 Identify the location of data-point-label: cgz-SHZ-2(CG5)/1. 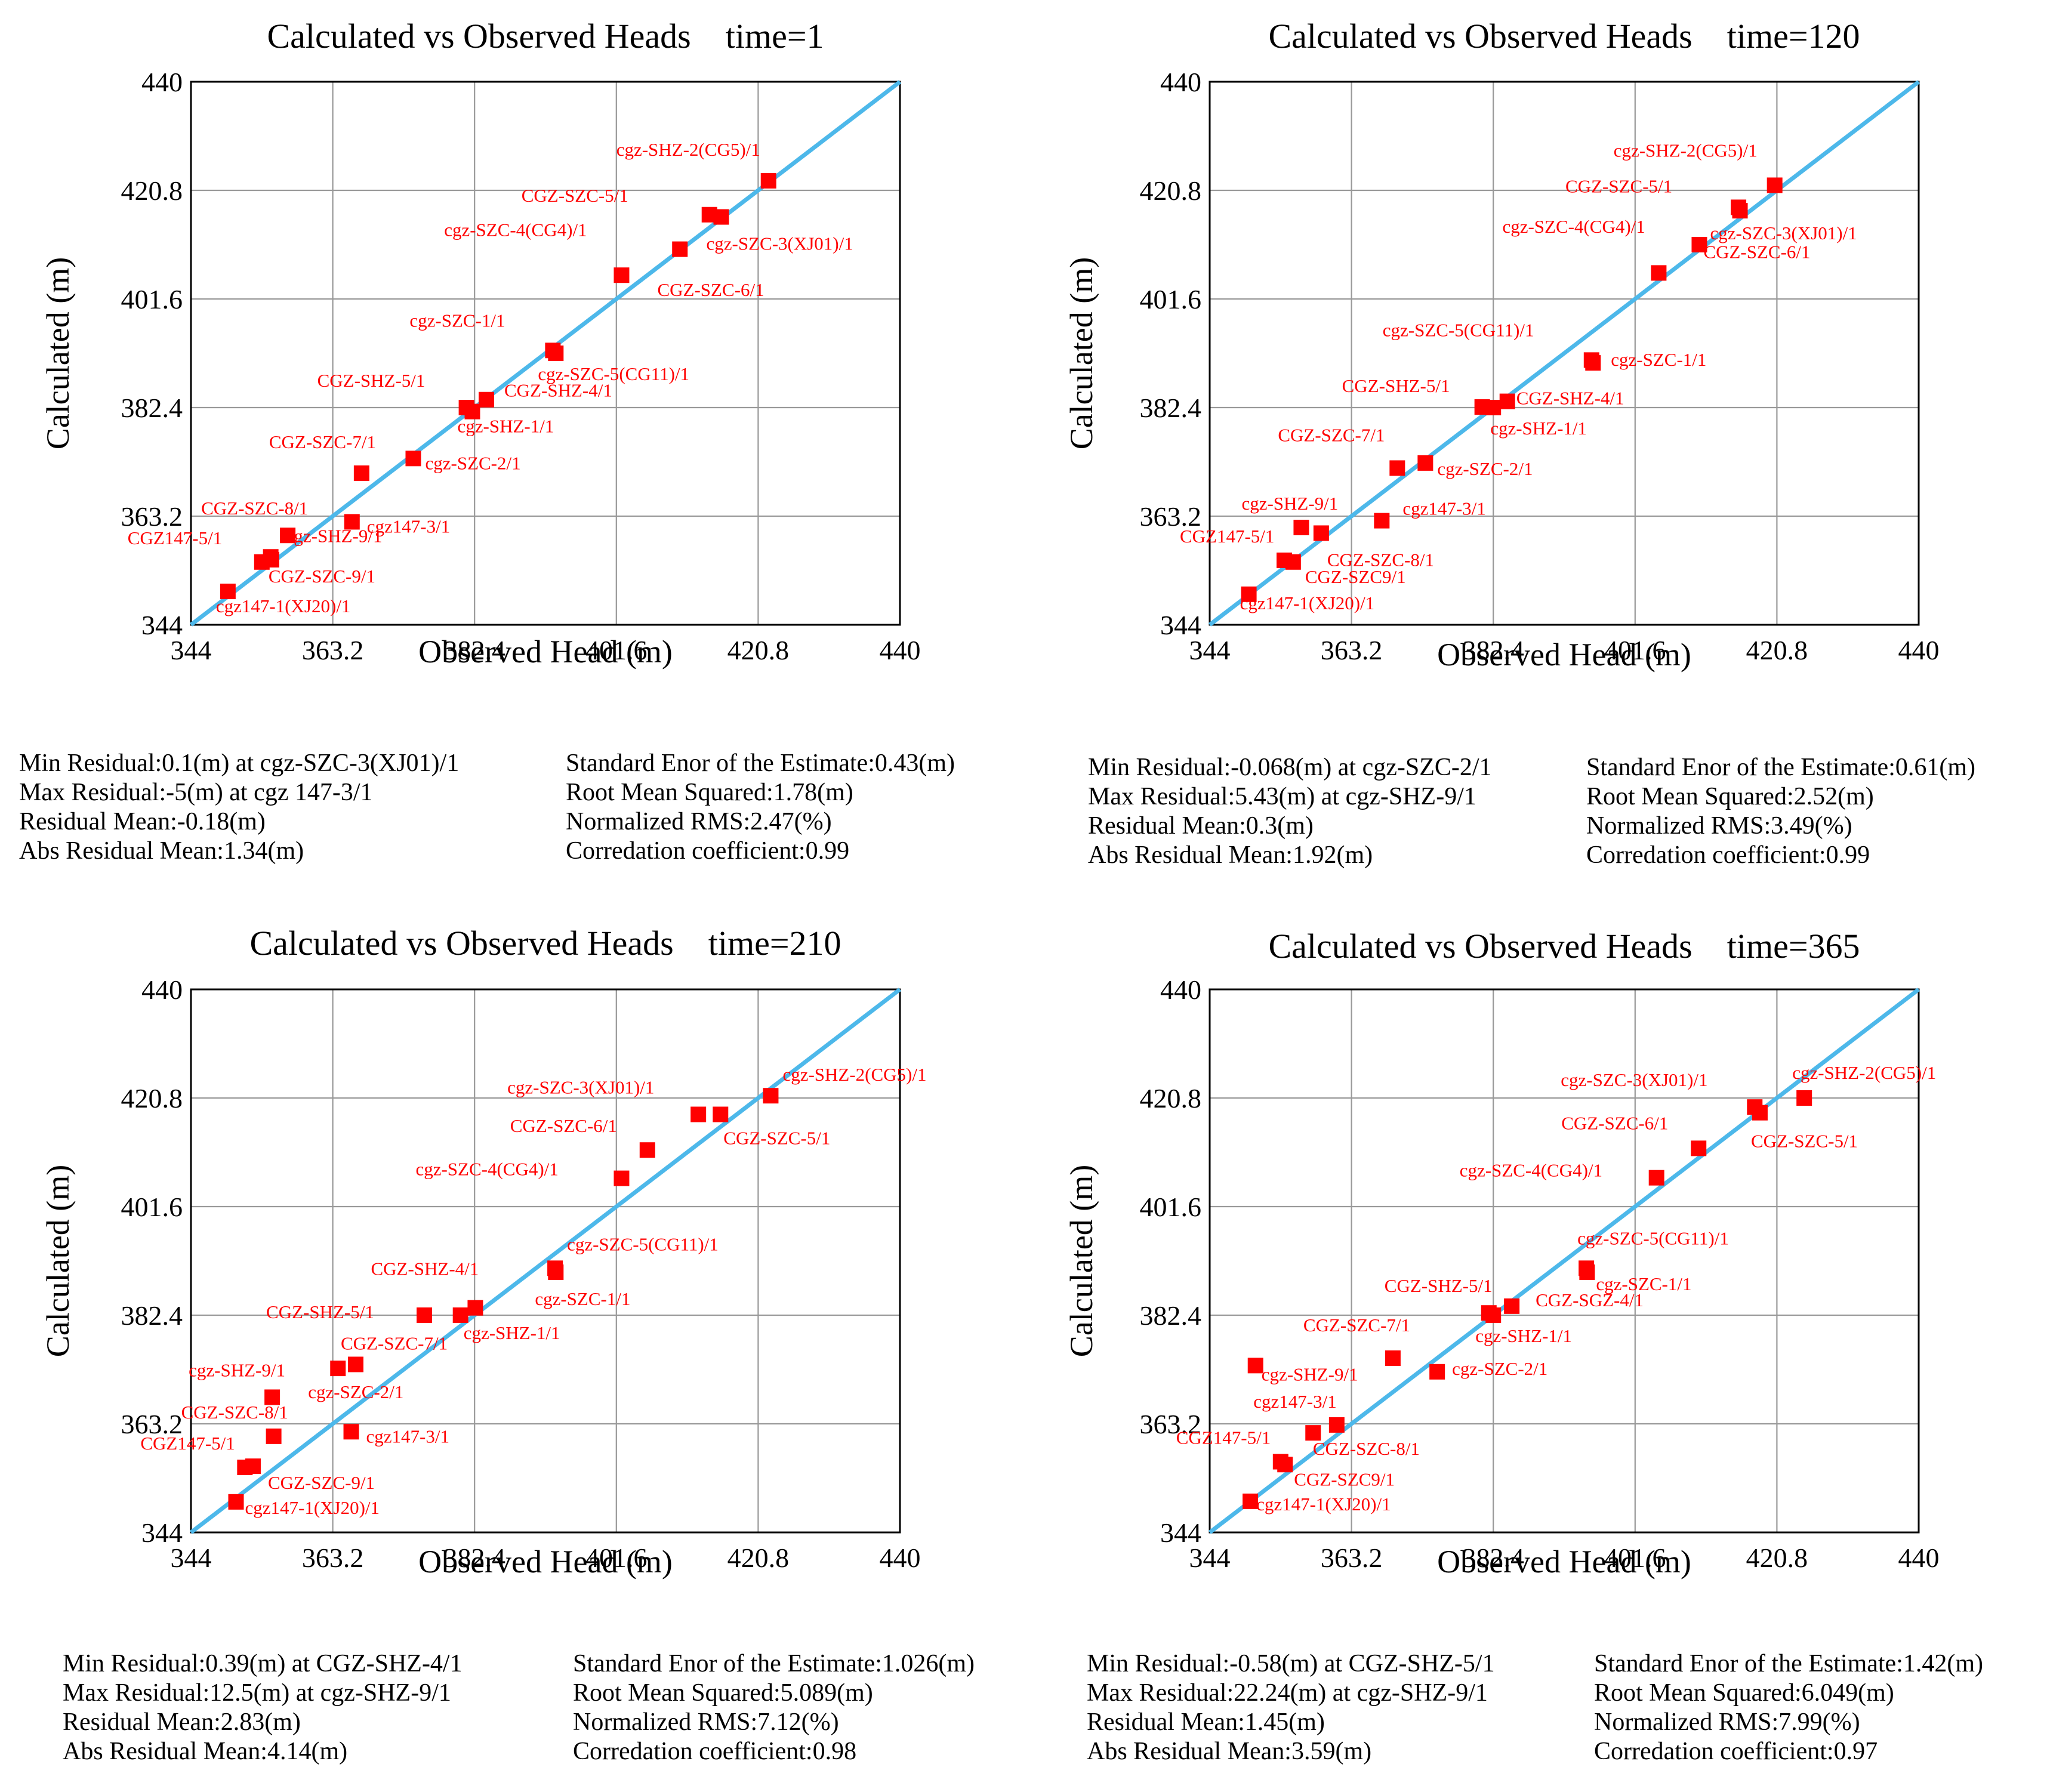
(1686, 150).